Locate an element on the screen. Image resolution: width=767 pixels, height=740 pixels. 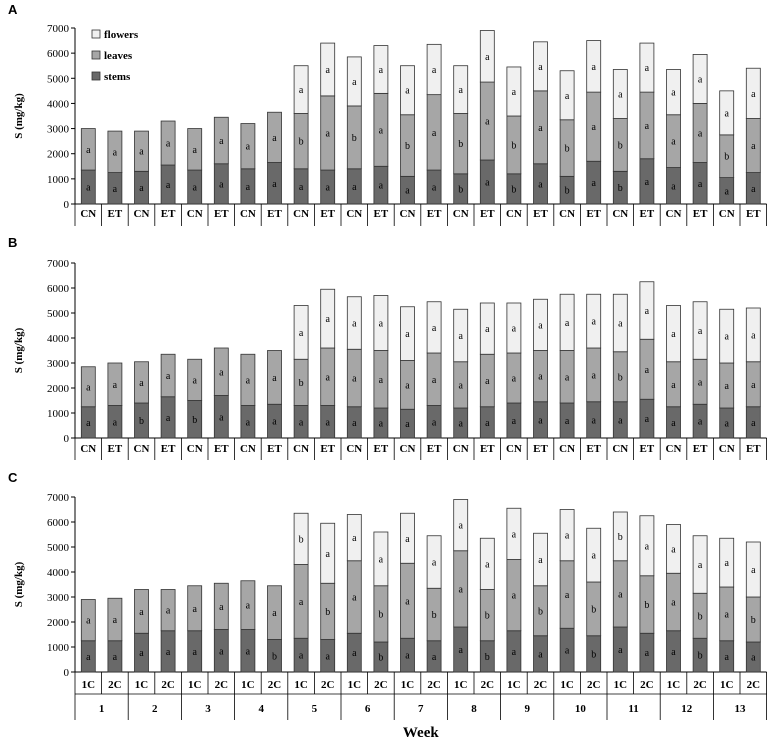
y-tick-label: 0 is located at coordinates (67, 205).